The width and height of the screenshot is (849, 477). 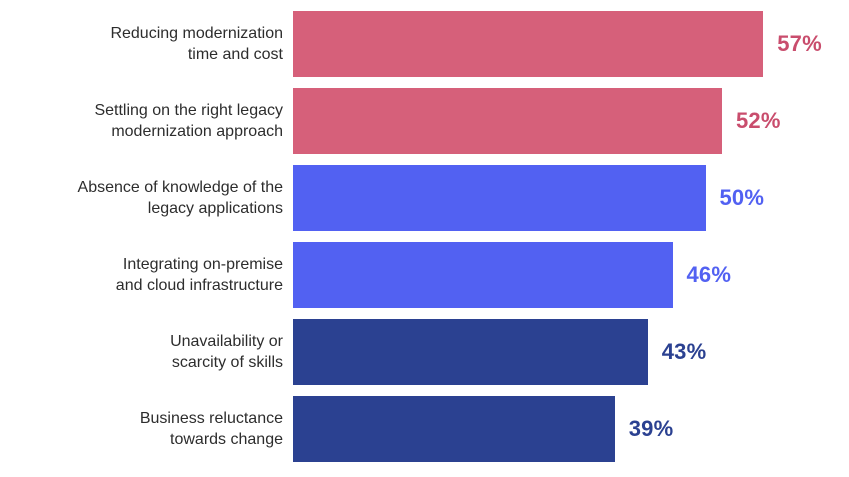 What do you see at coordinates (226, 352) in the screenshot?
I see `category-label: Unavailability or scarcity of skills` at bounding box center [226, 352].